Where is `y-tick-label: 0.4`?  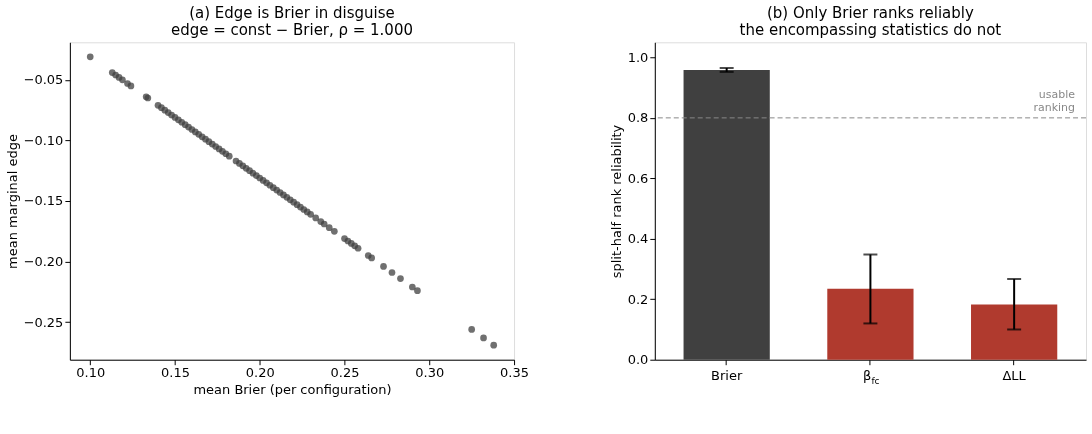
y-tick-label: 0.4 is located at coordinates (638, 239).